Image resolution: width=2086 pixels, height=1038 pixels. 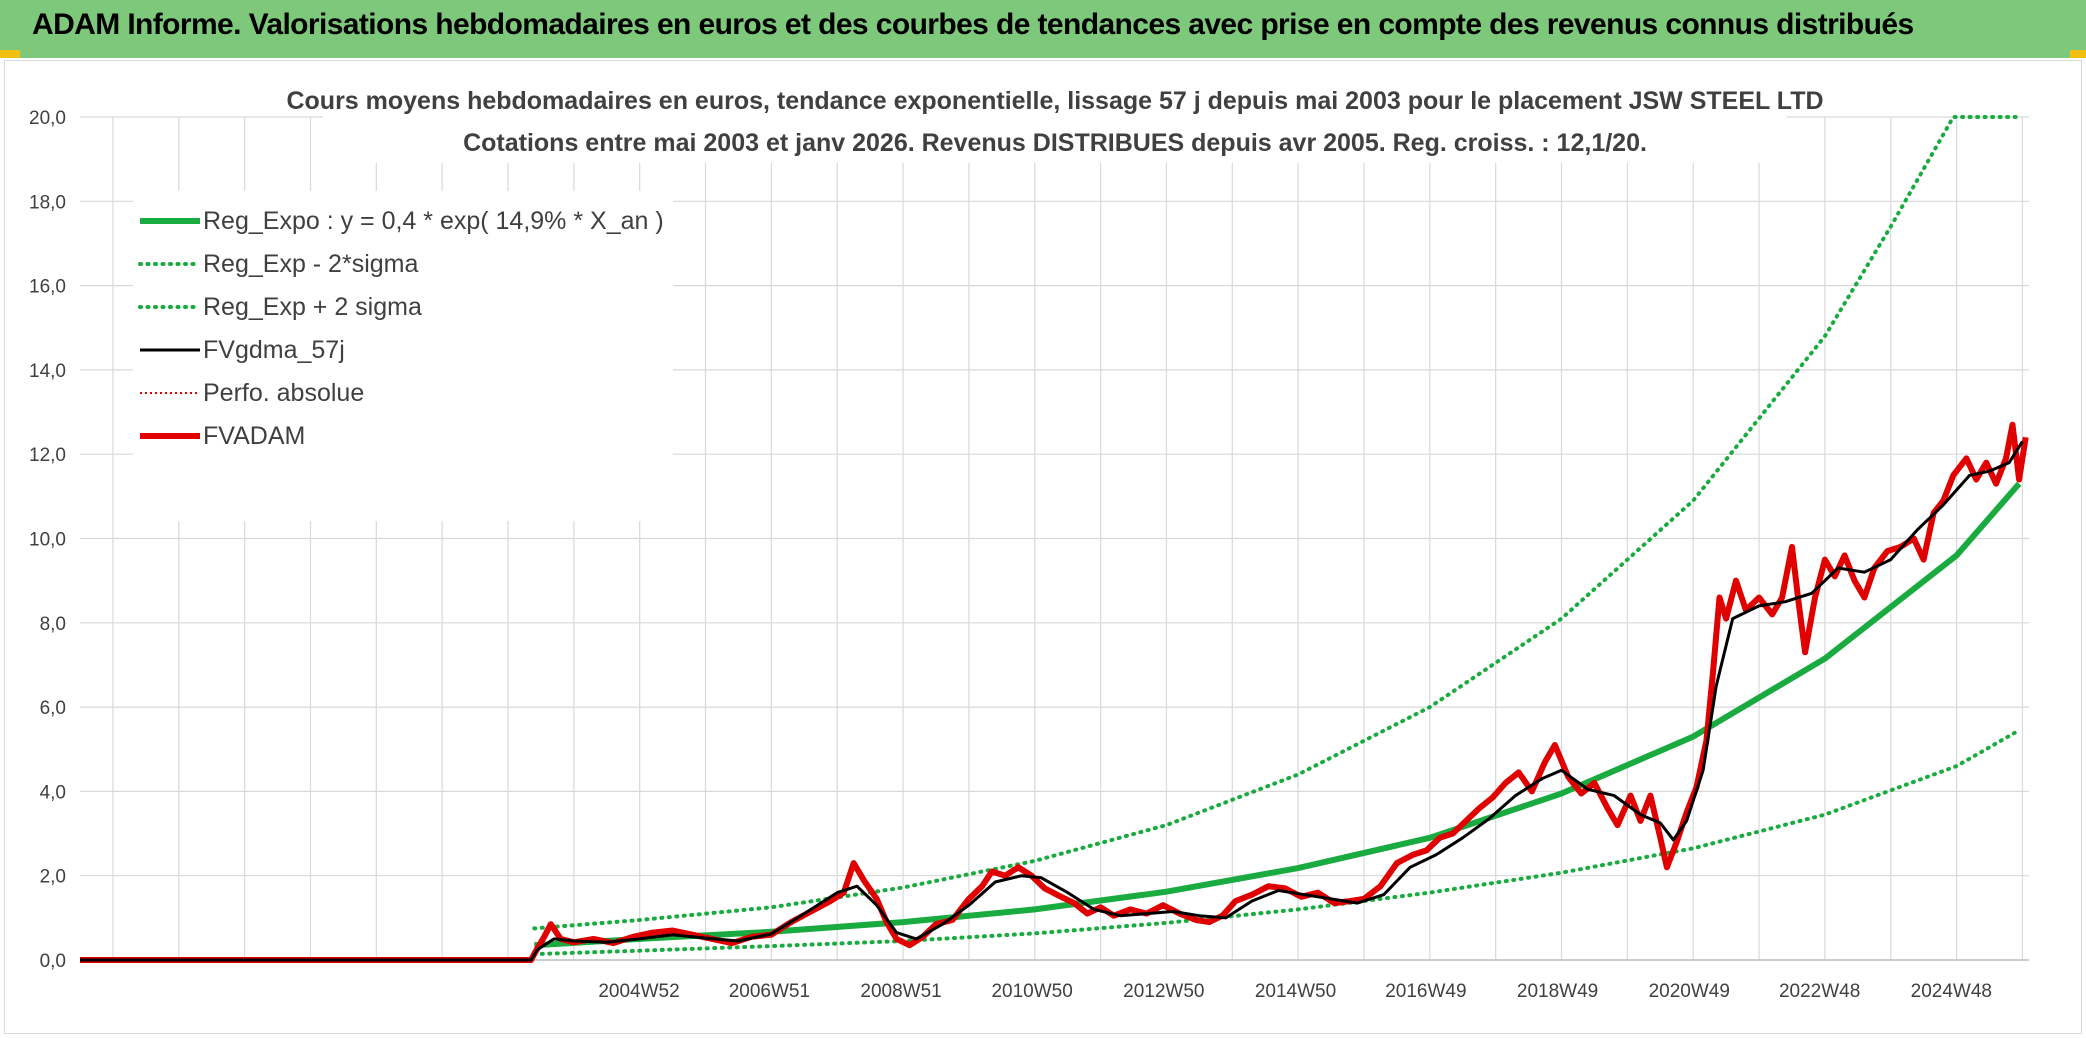 I want to click on x-tick-label: 2012W50, so click(x=1163, y=991).